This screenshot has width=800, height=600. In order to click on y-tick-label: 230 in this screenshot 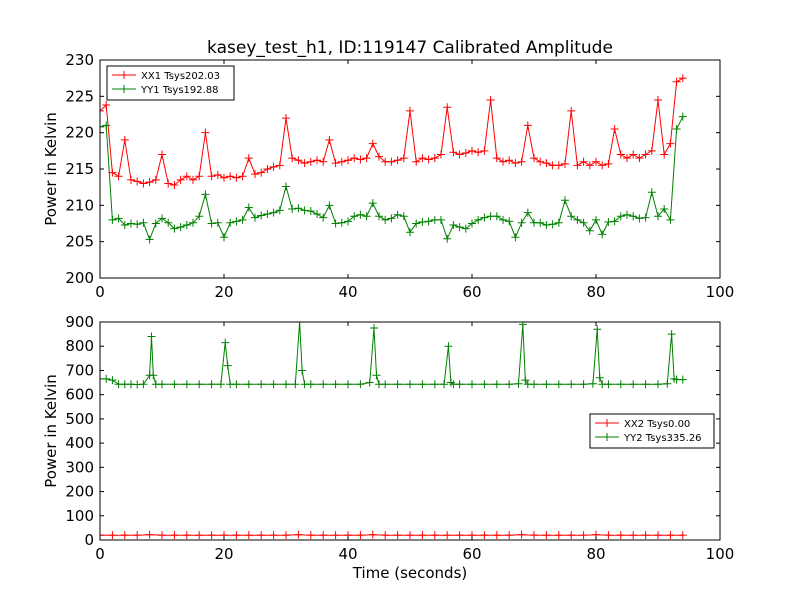, I will do `click(79, 60)`.